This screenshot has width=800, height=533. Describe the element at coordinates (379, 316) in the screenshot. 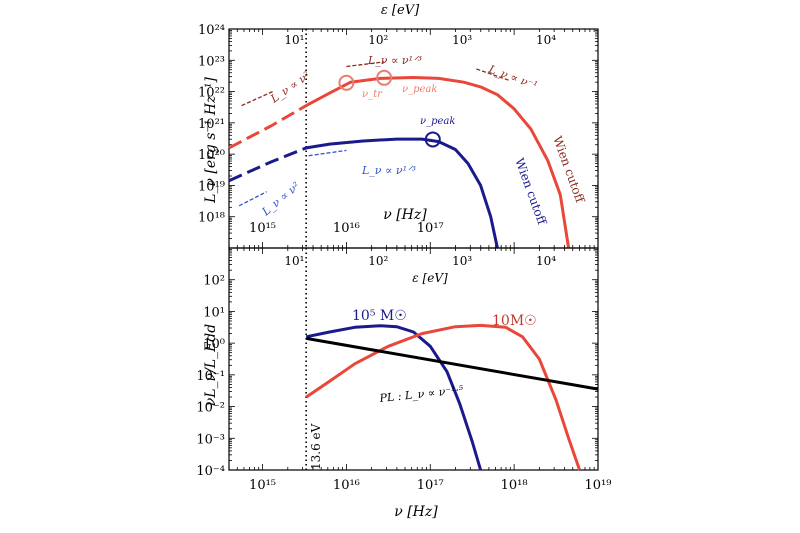

I see `label-mass-blue: 10⁵ M☉` at that location.